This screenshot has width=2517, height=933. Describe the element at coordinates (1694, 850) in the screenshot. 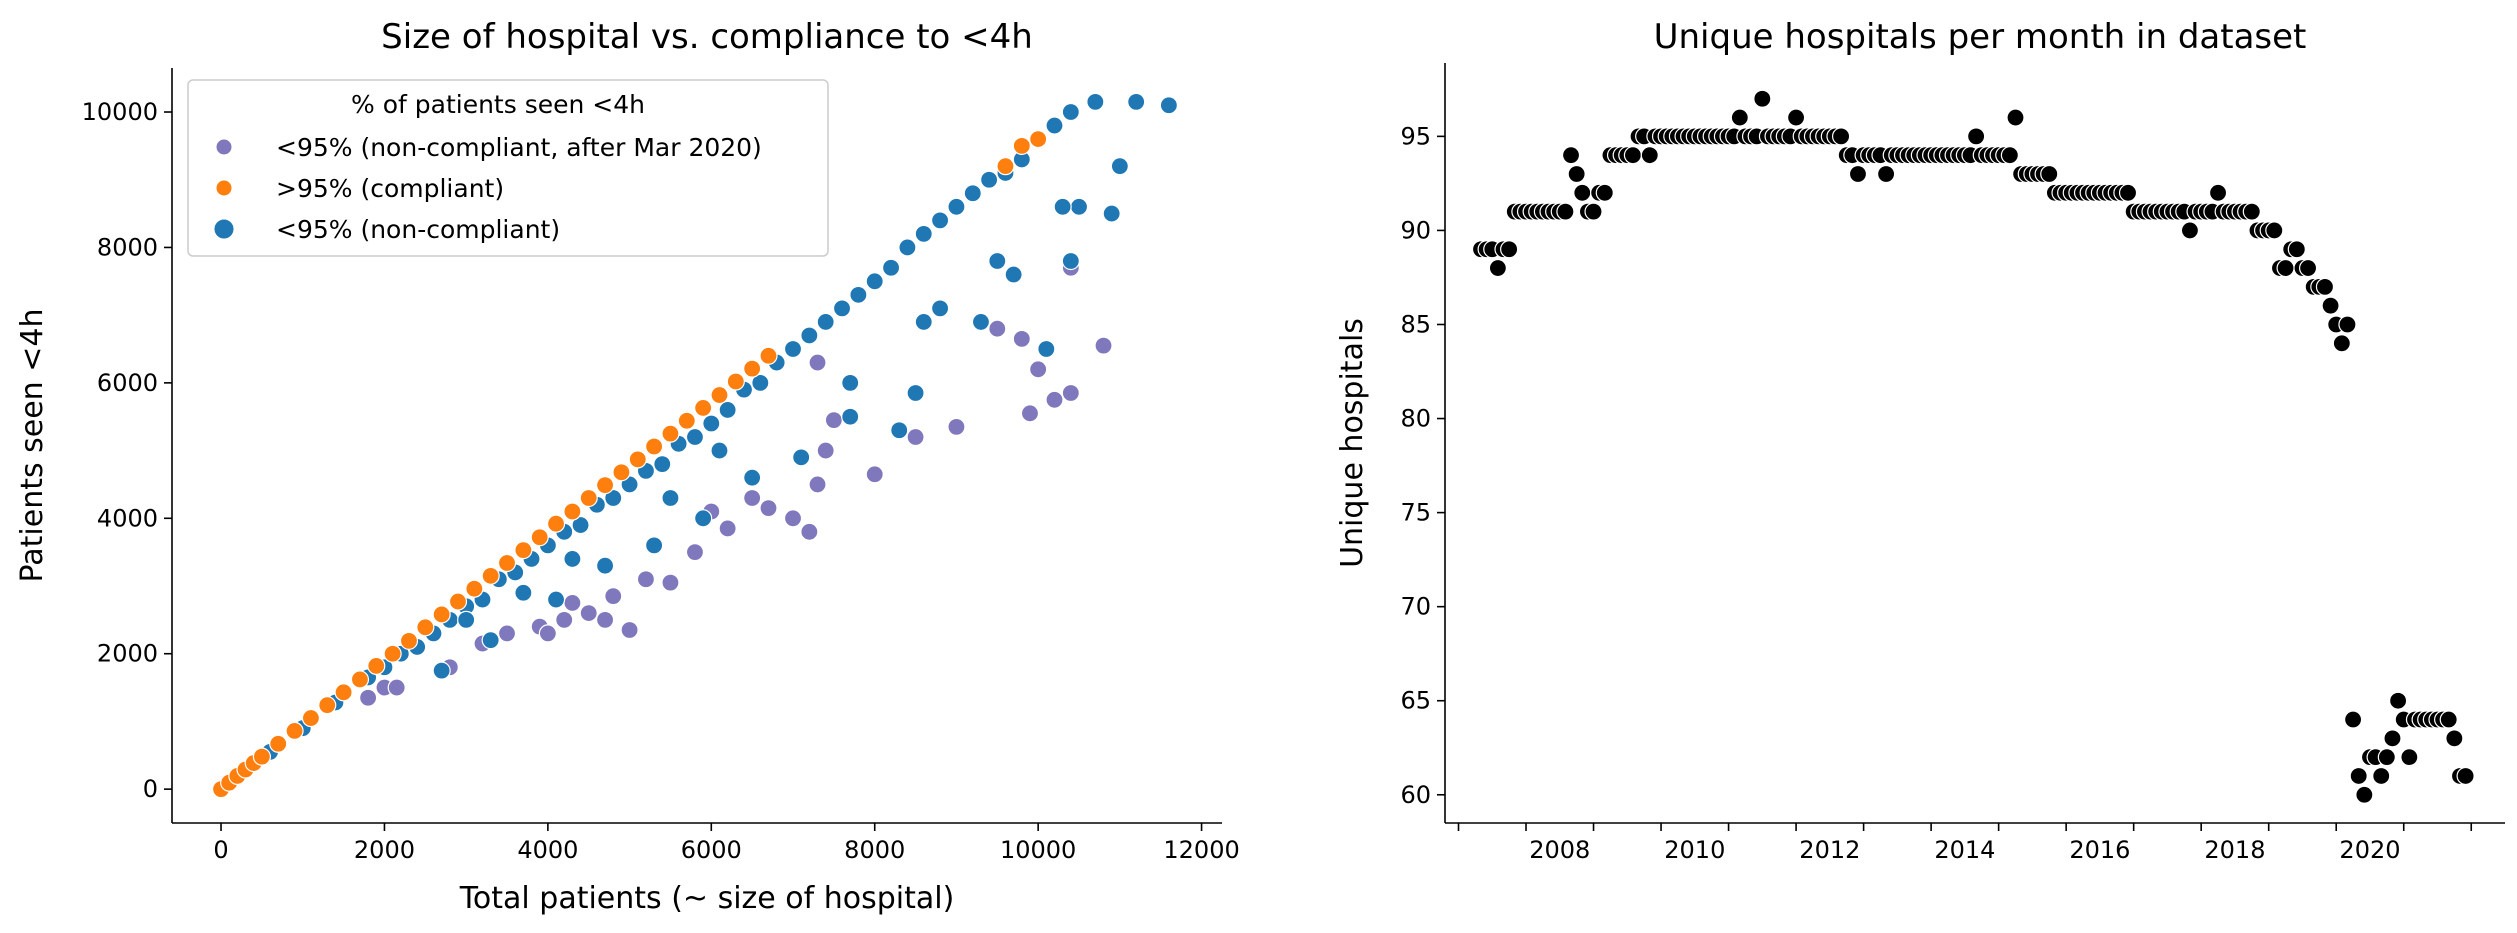

I see `x-tick-label: 2010` at that location.